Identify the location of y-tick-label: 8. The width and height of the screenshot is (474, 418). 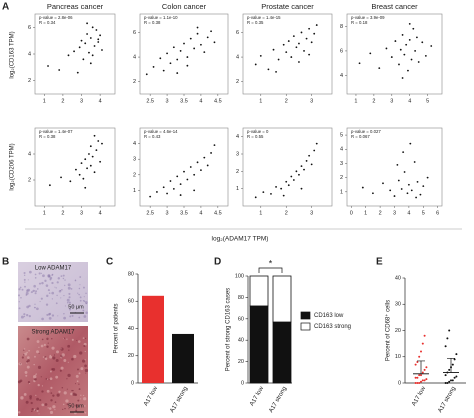
(341, 27).